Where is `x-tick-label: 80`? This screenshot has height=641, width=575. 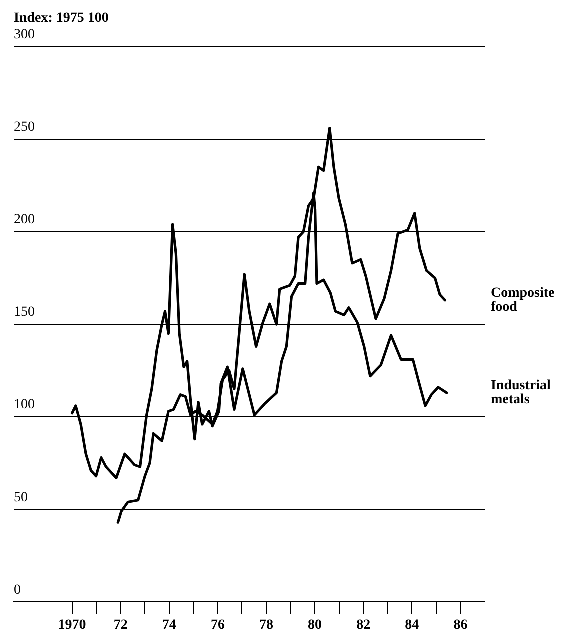
x-tick-label: 80 is located at coordinates (315, 626).